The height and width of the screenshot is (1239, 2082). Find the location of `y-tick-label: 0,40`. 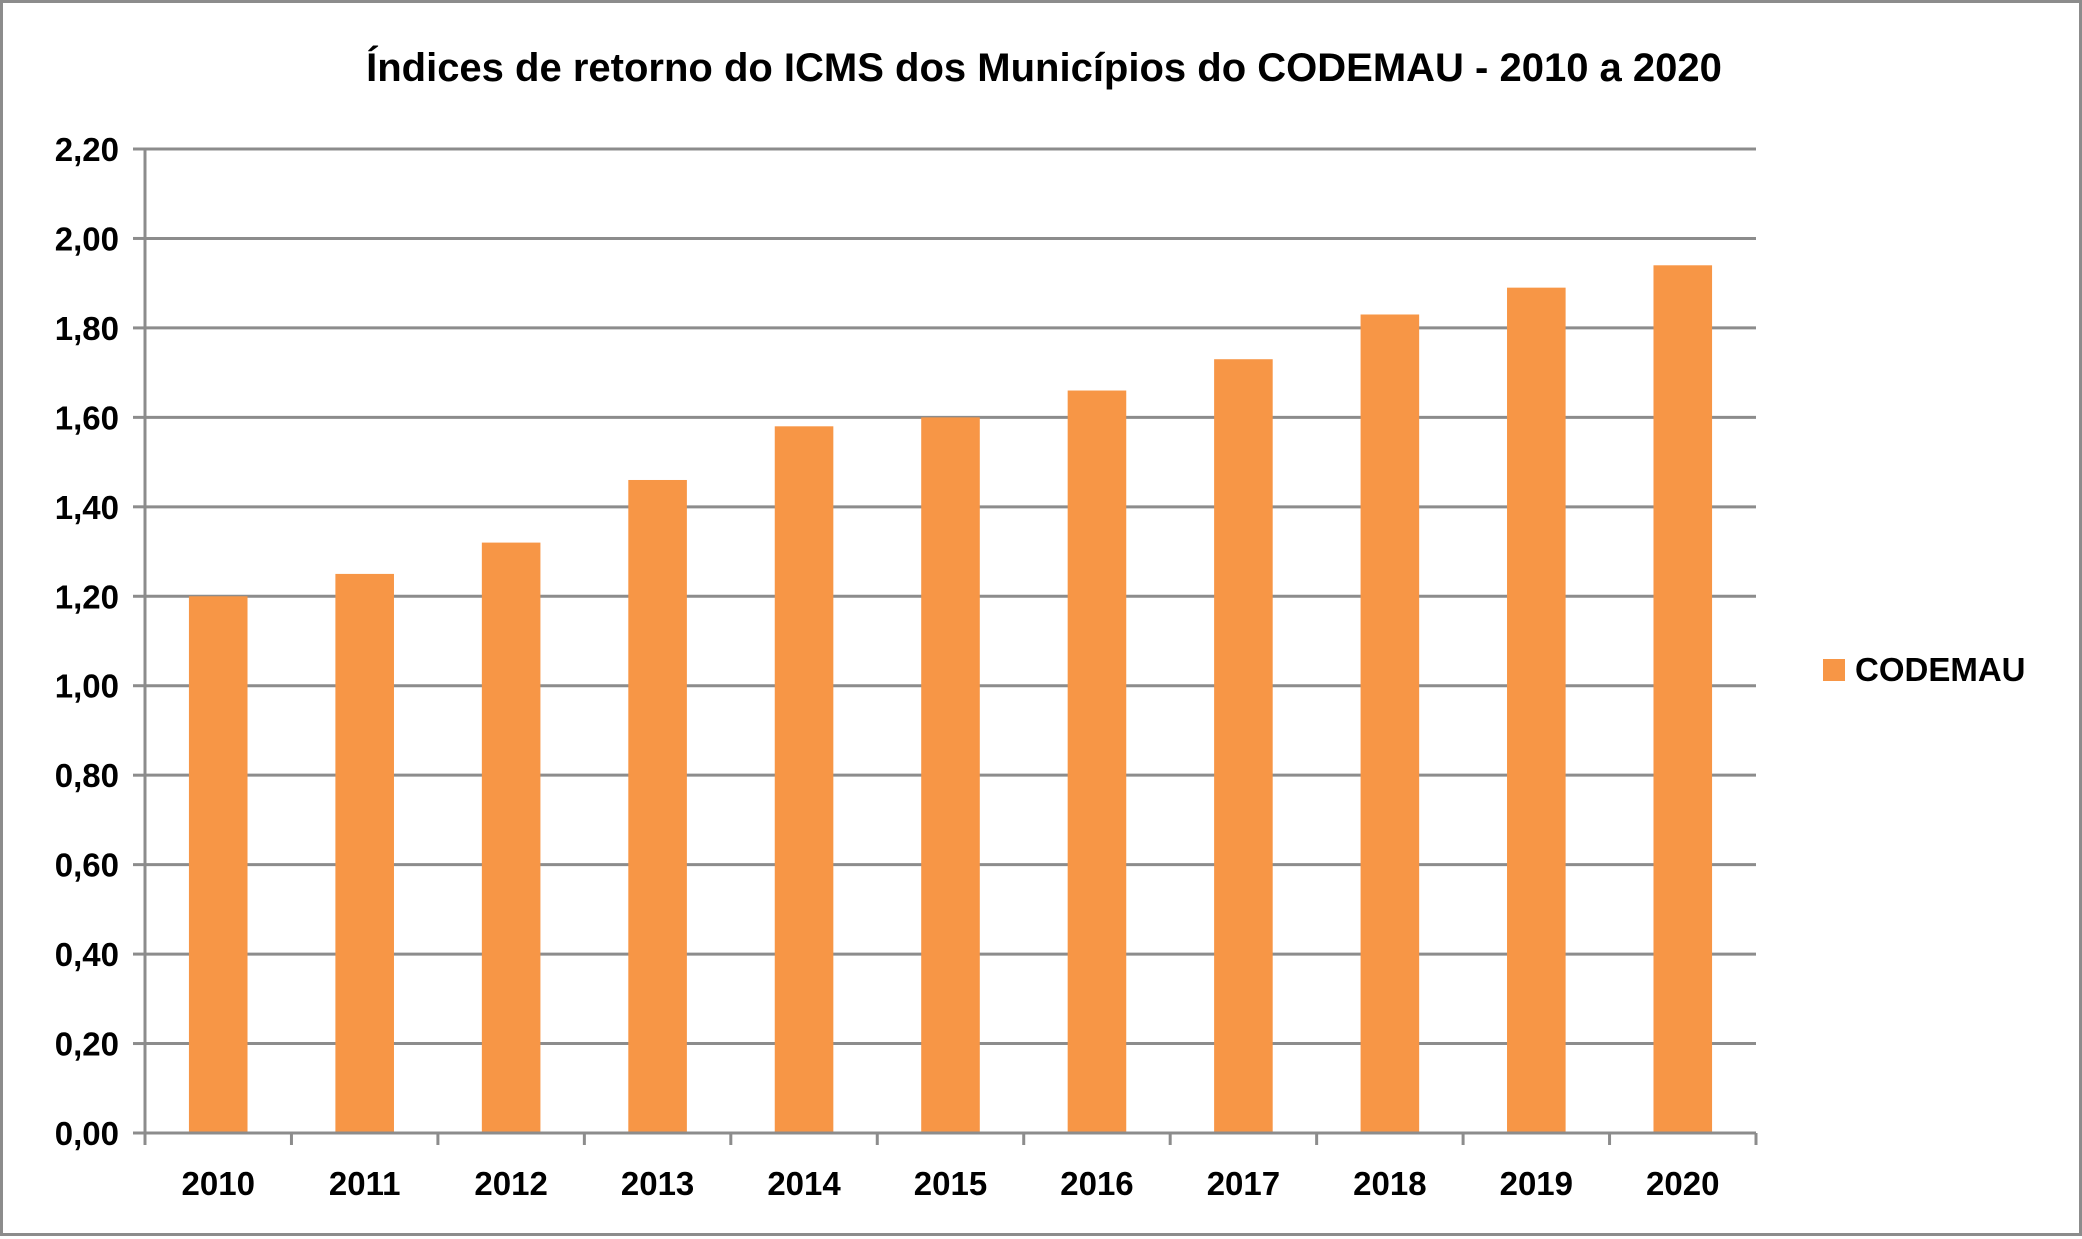

y-tick-label: 0,40 is located at coordinates (87, 954).